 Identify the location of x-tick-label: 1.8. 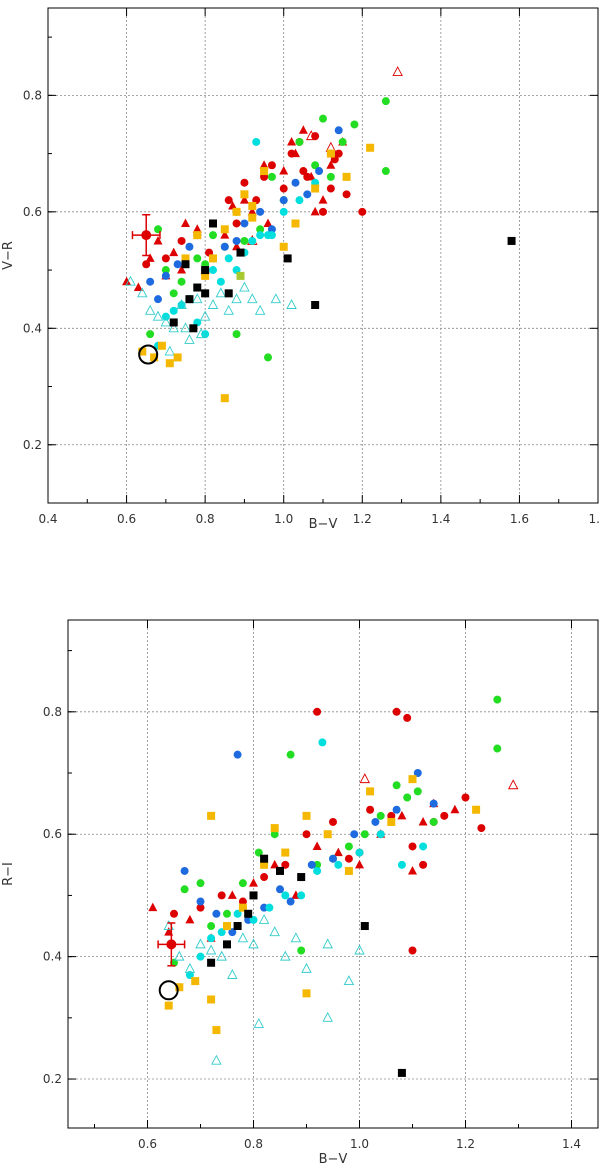
(594, 519).